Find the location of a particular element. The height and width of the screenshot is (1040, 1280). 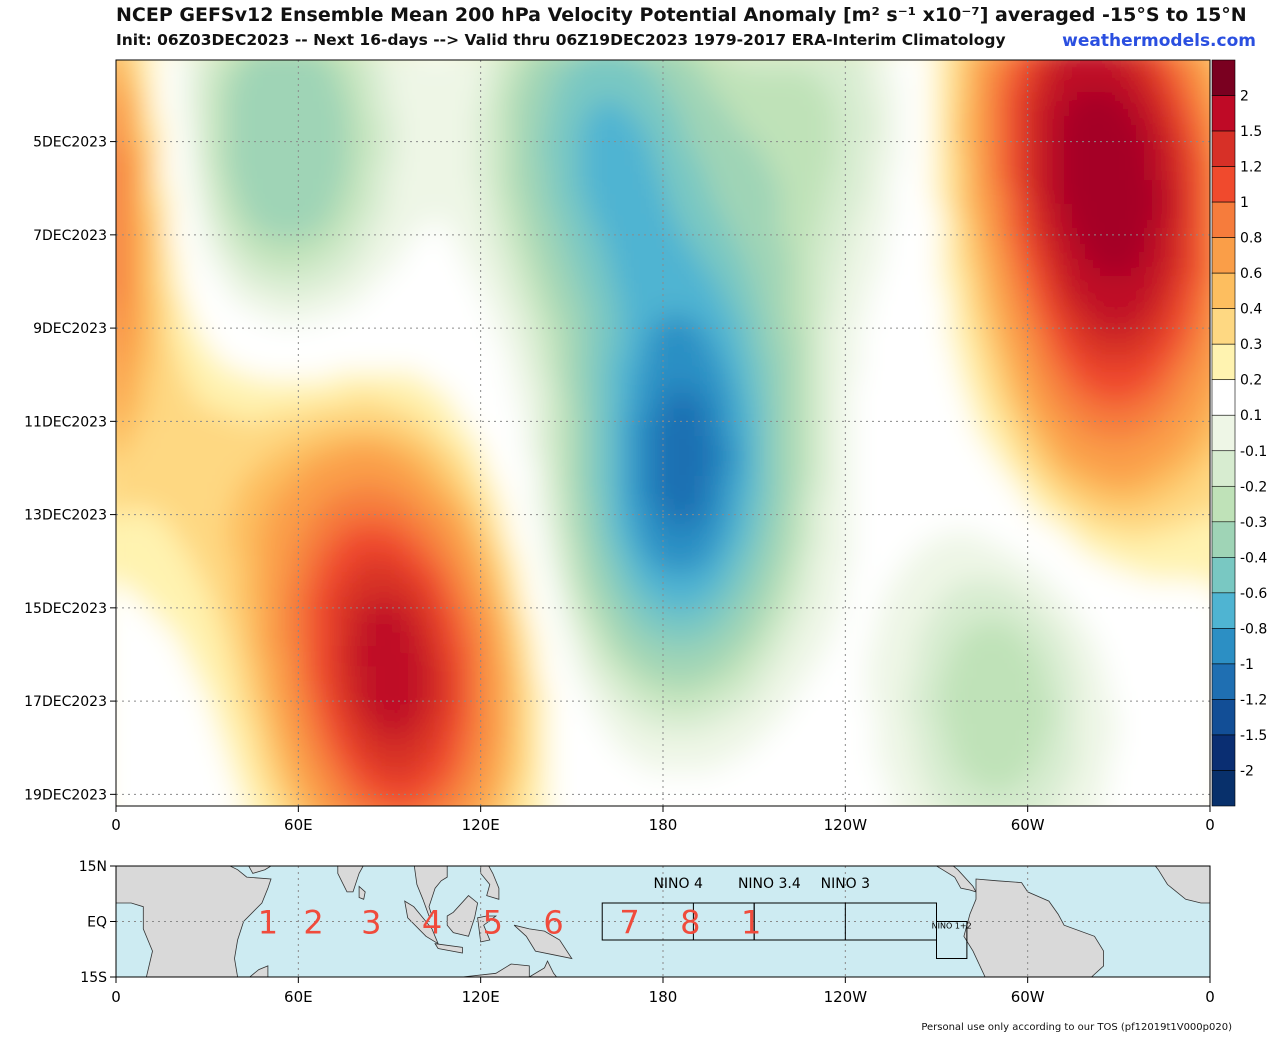

brand-link: weathermodels.com is located at coordinates (1159, 41).